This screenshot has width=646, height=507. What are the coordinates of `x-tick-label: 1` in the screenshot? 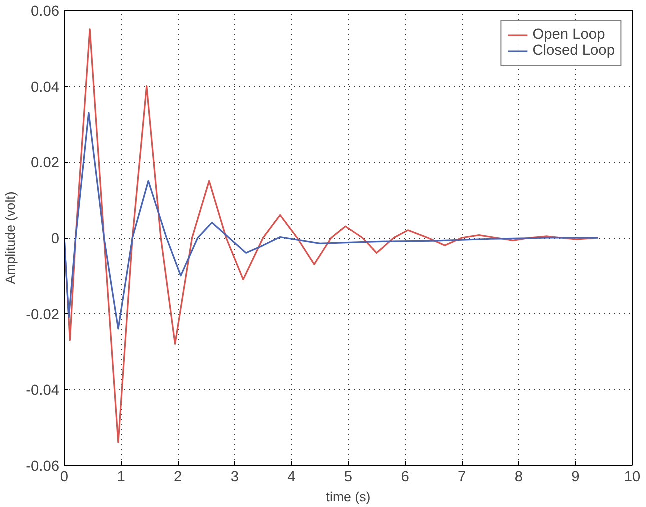 It's located at (121, 478).